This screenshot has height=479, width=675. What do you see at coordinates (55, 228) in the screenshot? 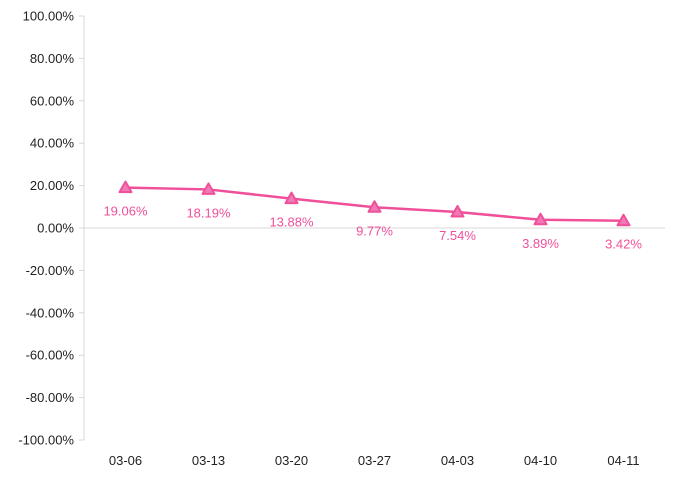
I see `y-tick-label: 0.00%` at bounding box center [55, 228].